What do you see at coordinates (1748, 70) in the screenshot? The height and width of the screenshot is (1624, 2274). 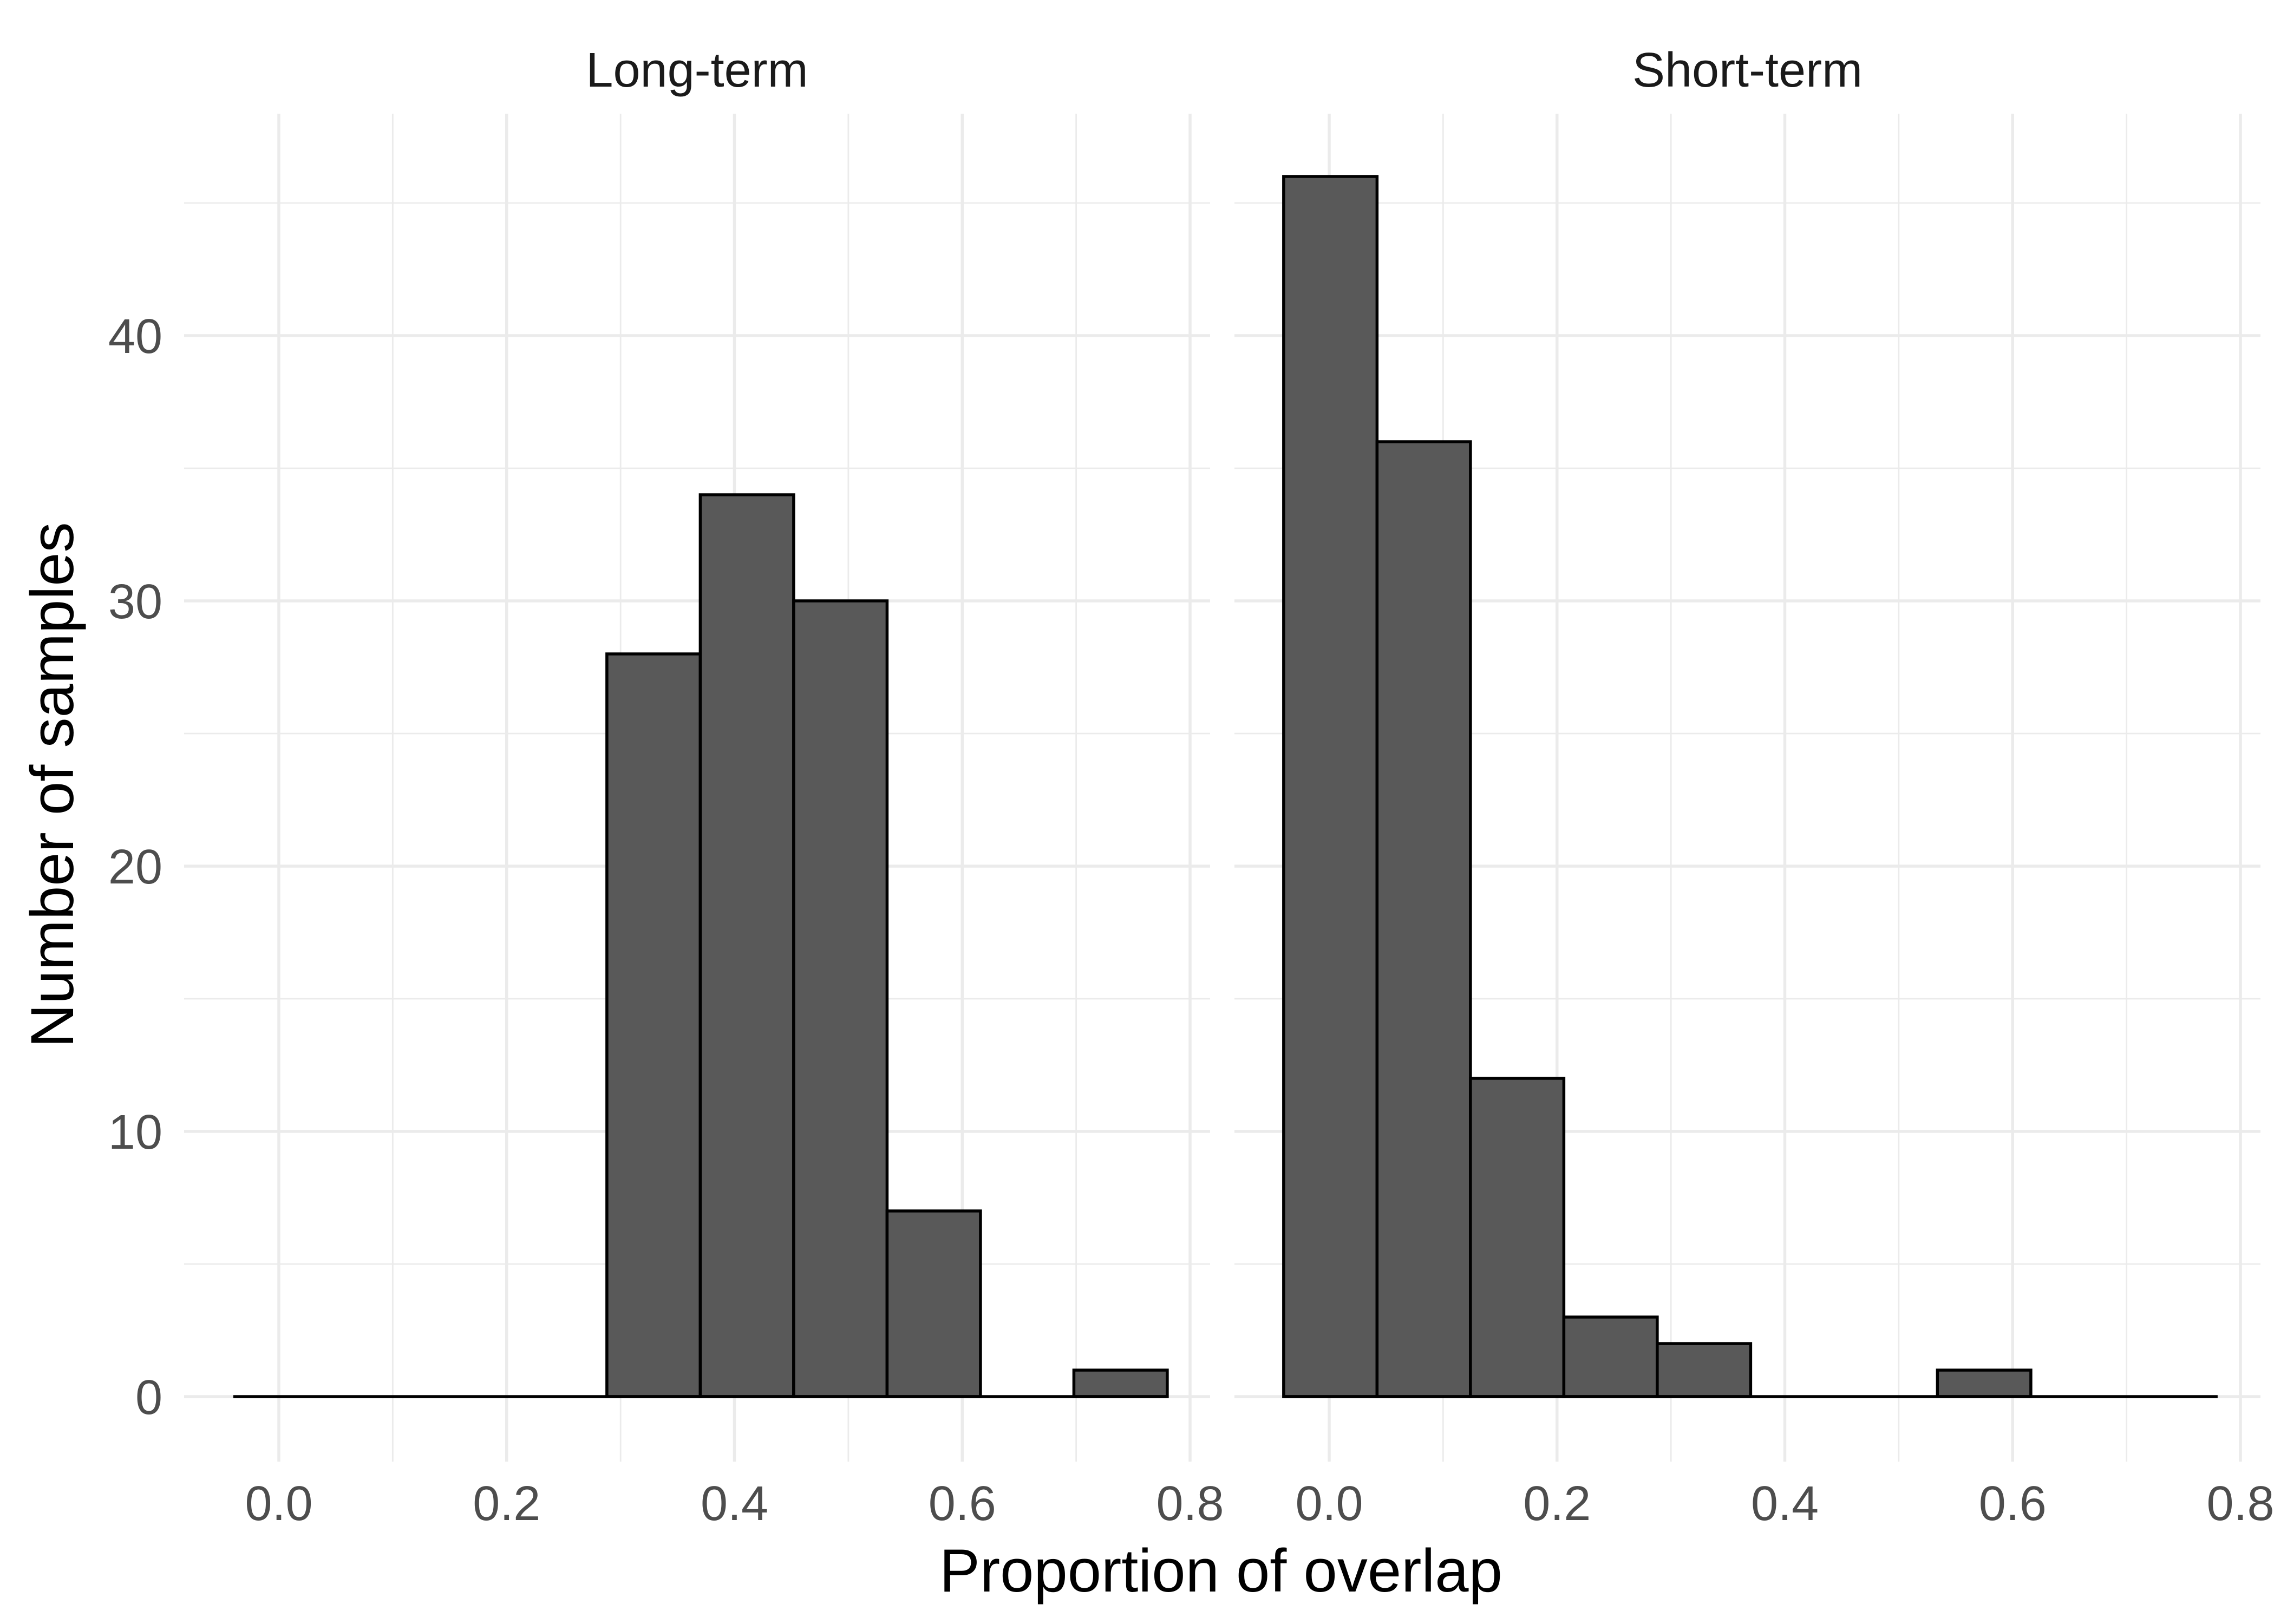 I see `facet-label: Short-term` at bounding box center [1748, 70].